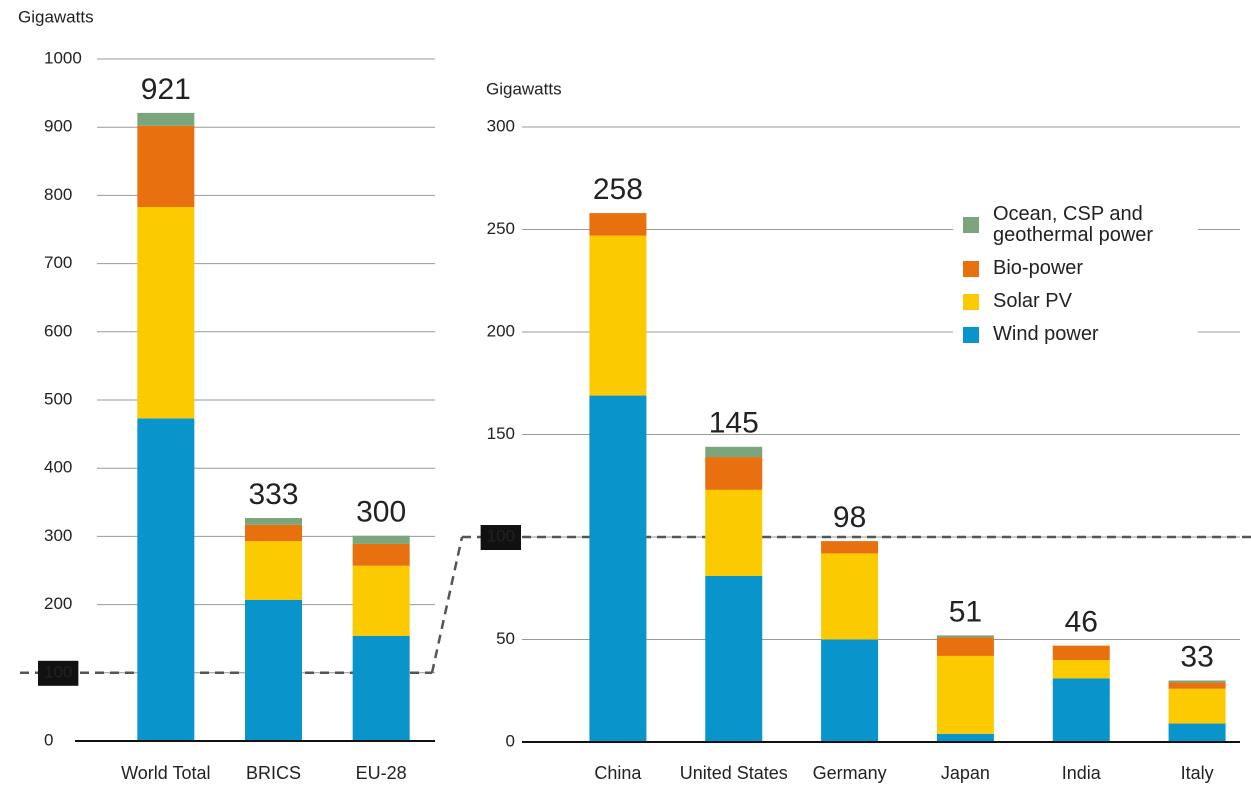 Image resolution: width=1251 pixels, height=804 pixels. What do you see at coordinates (849, 773) in the screenshot?
I see `x-tick-label: Germany` at bounding box center [849, 773].